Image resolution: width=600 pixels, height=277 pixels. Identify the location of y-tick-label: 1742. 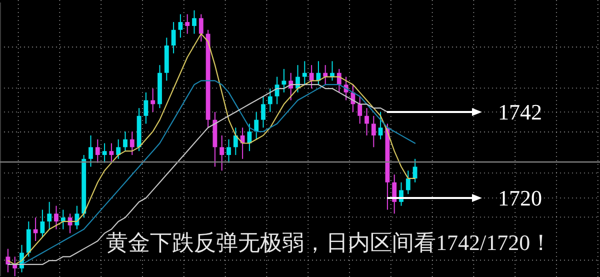
(520, 111).